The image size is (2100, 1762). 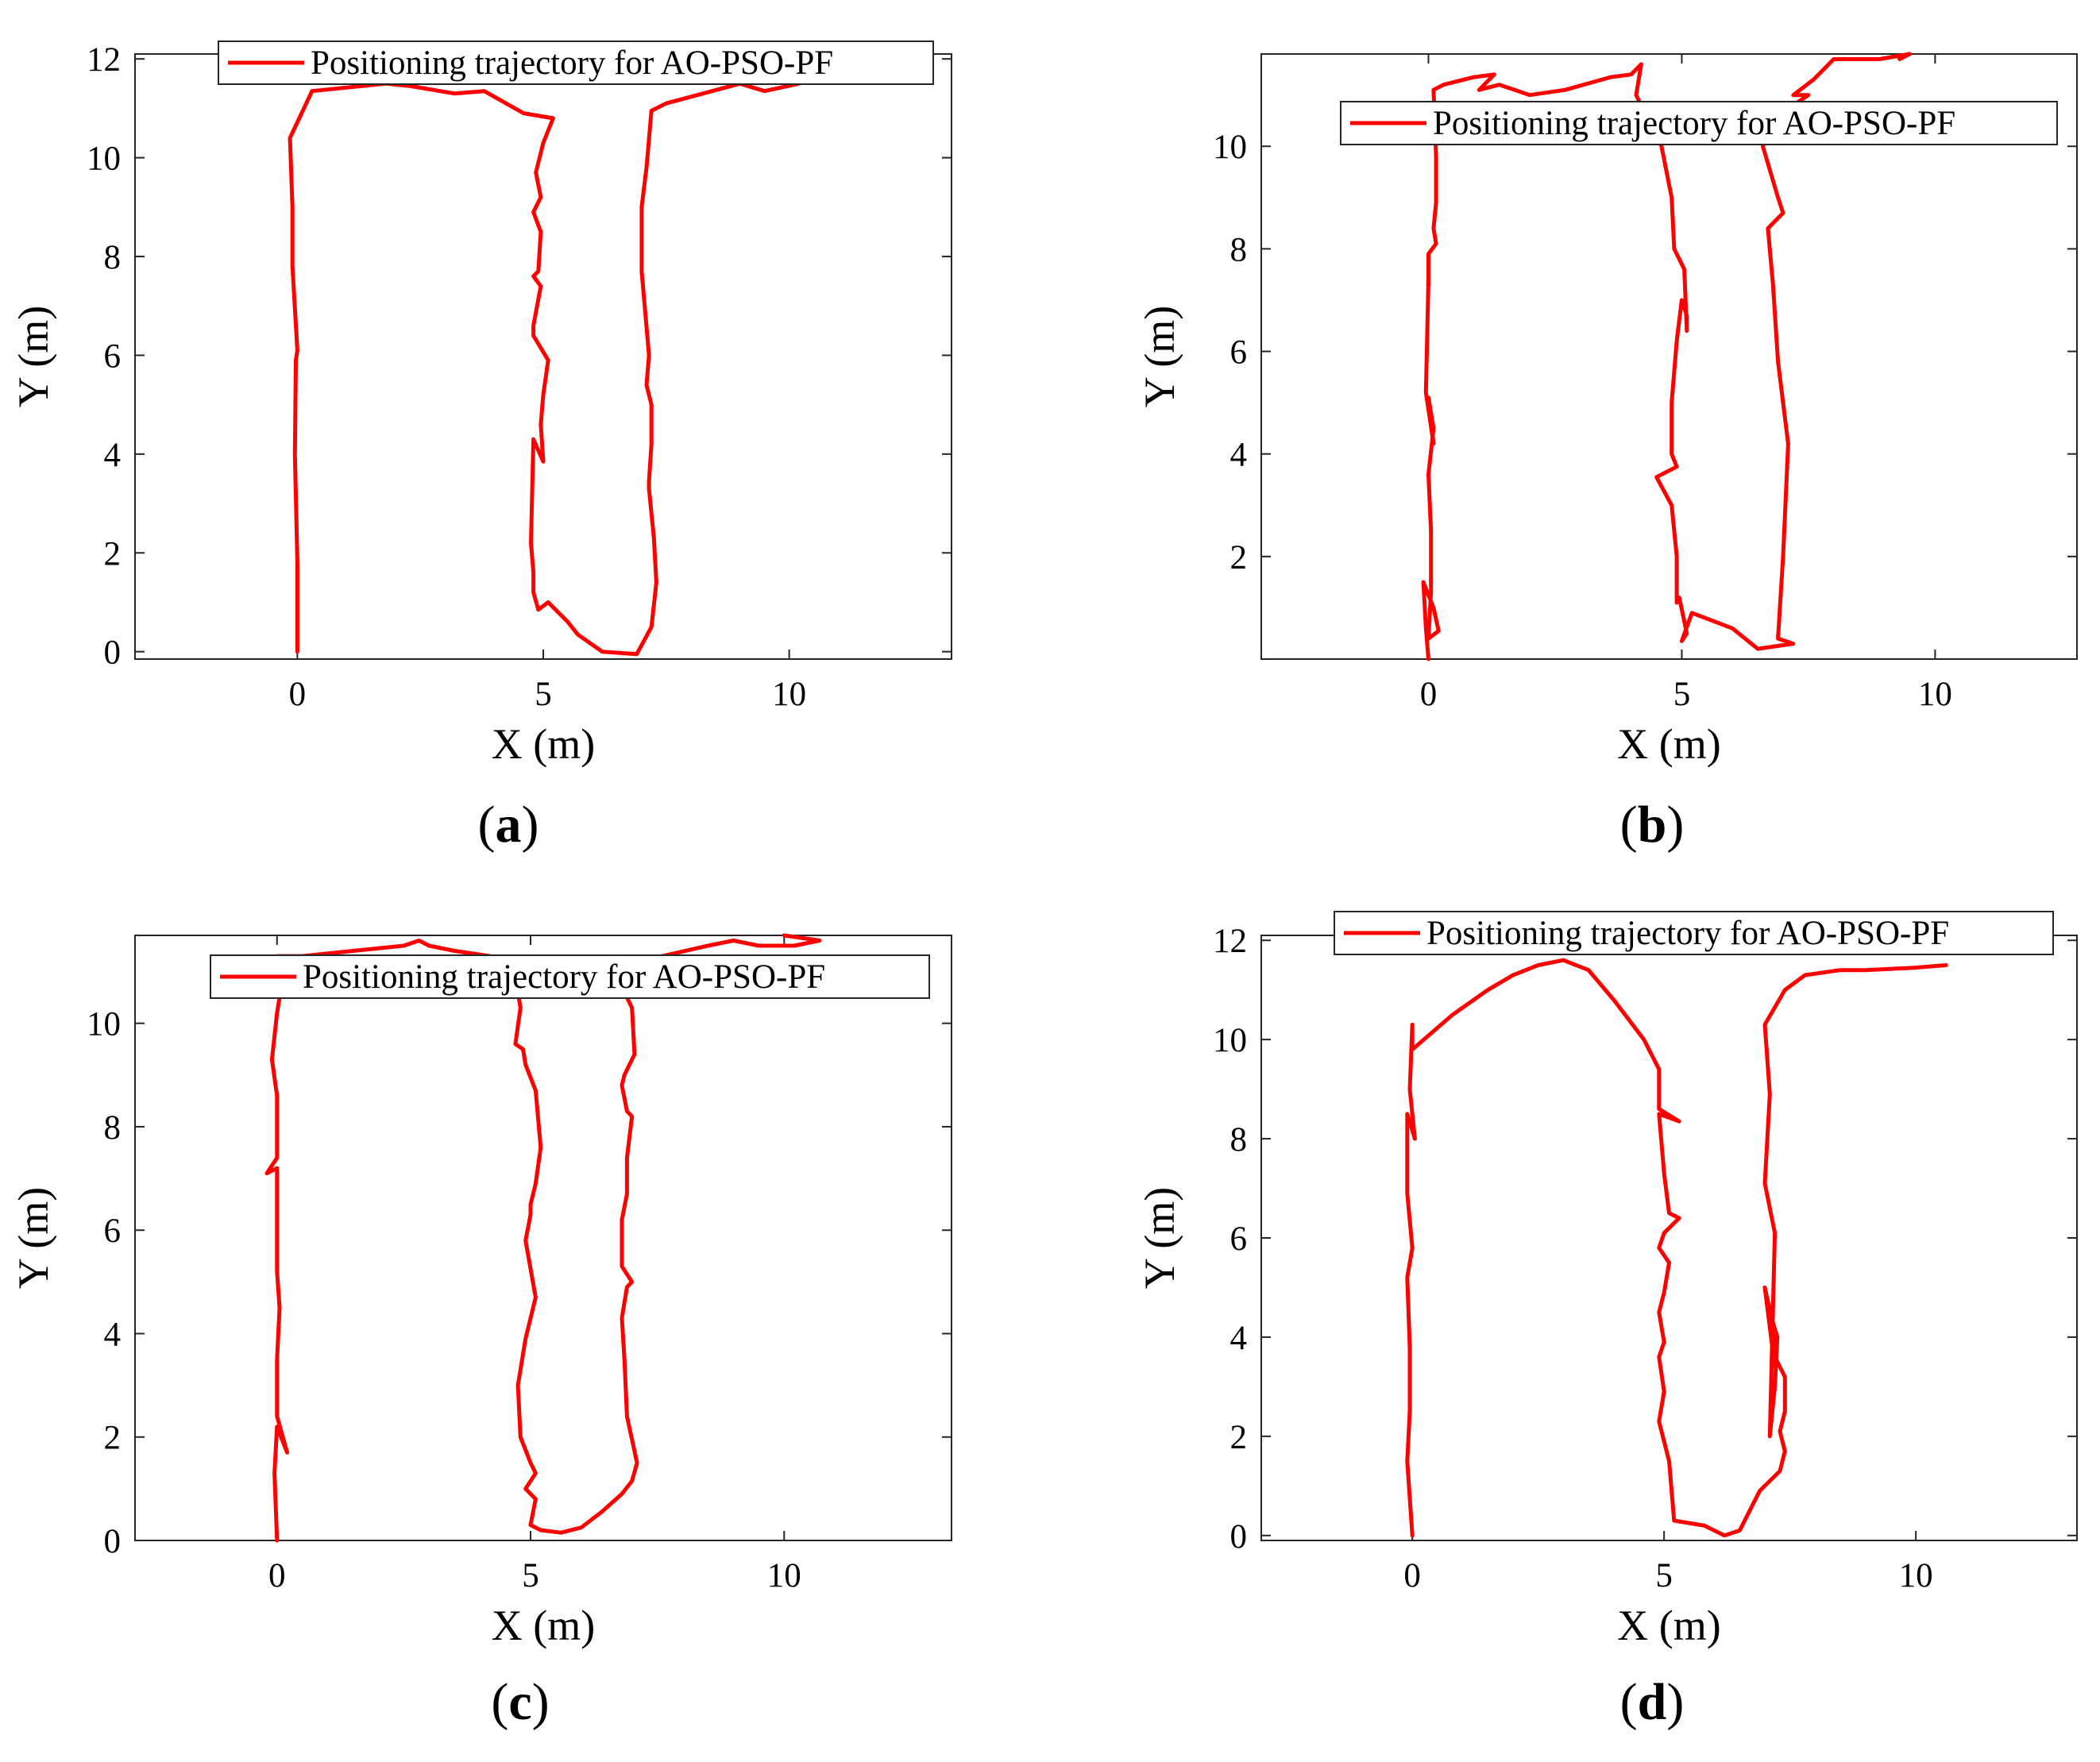 I want to click on panel-label-letter: c, so click(x=519, y=1702).